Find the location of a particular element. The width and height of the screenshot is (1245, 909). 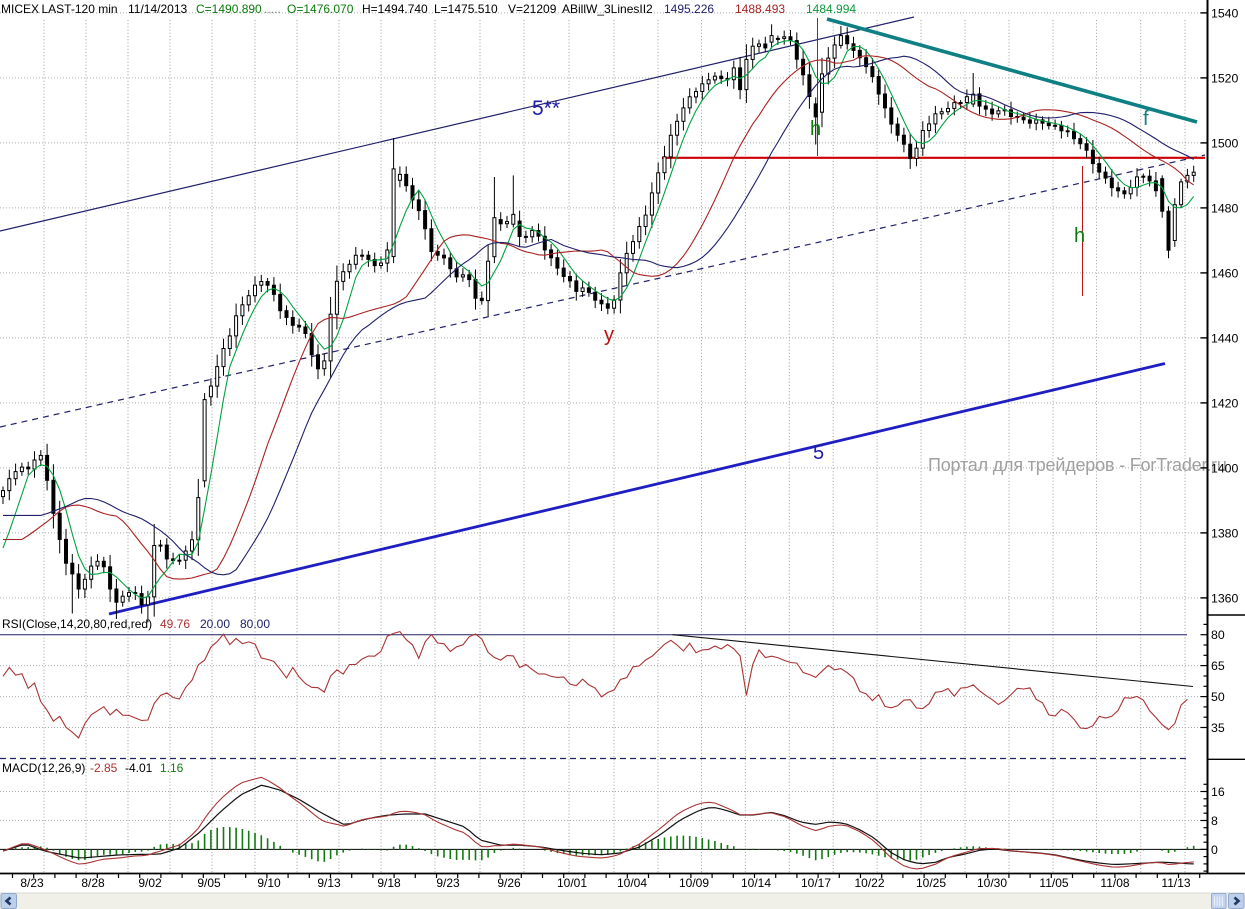

svg-text: 10/17 is located at coordinates (816, 883).